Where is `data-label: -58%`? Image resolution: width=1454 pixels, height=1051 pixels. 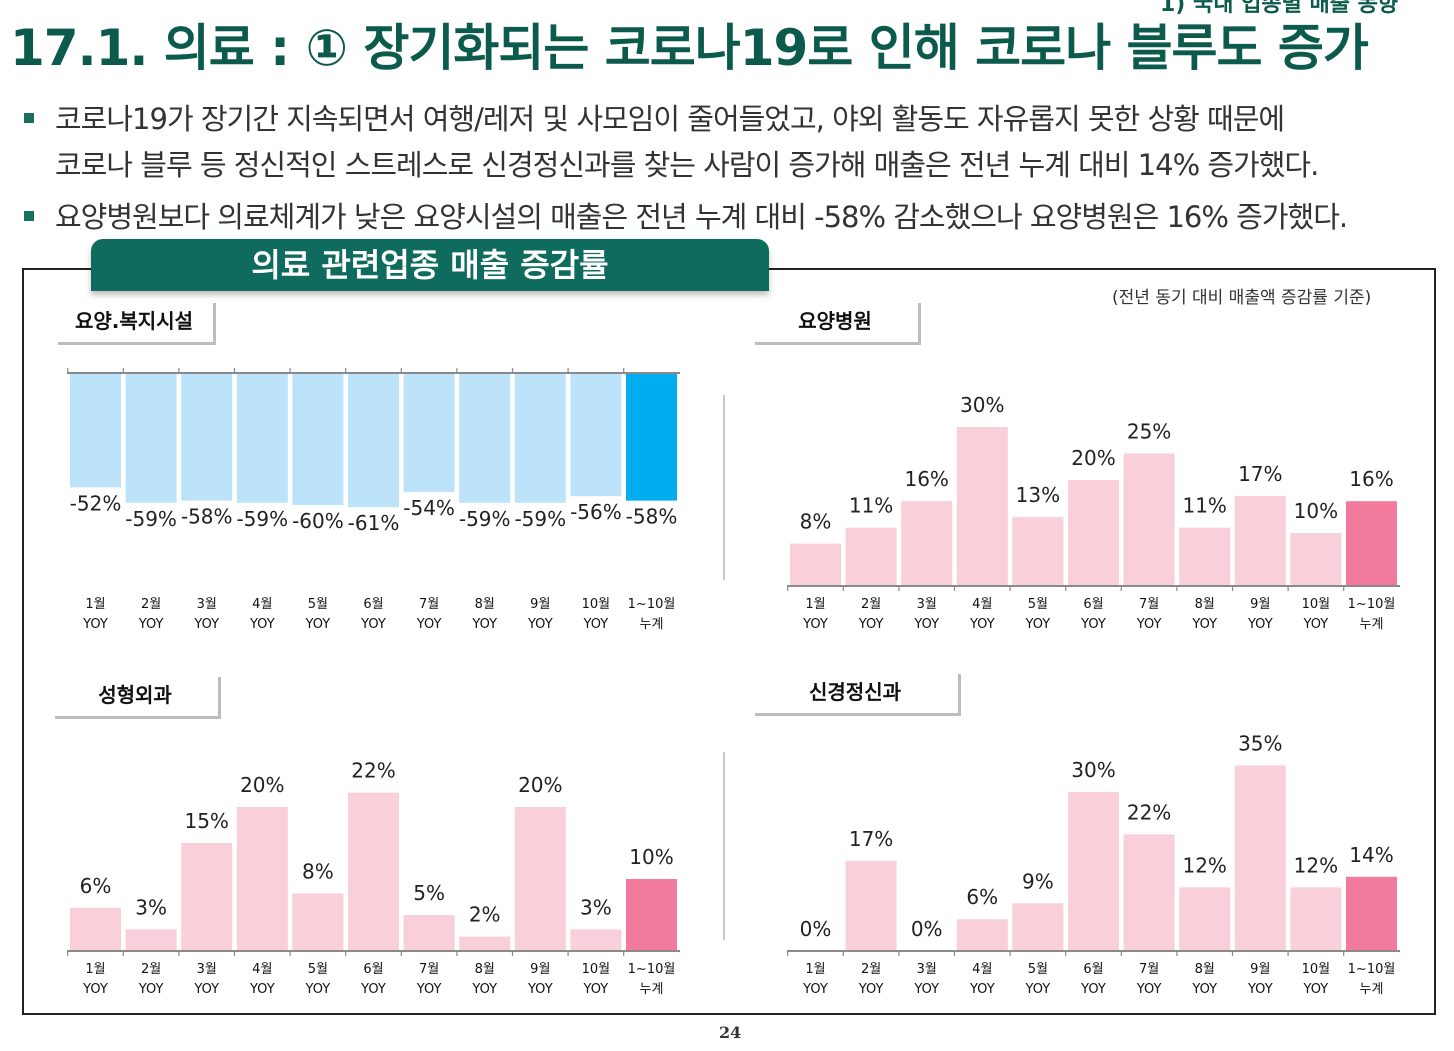
data-label: -58% is located at coordinates (652, 517).